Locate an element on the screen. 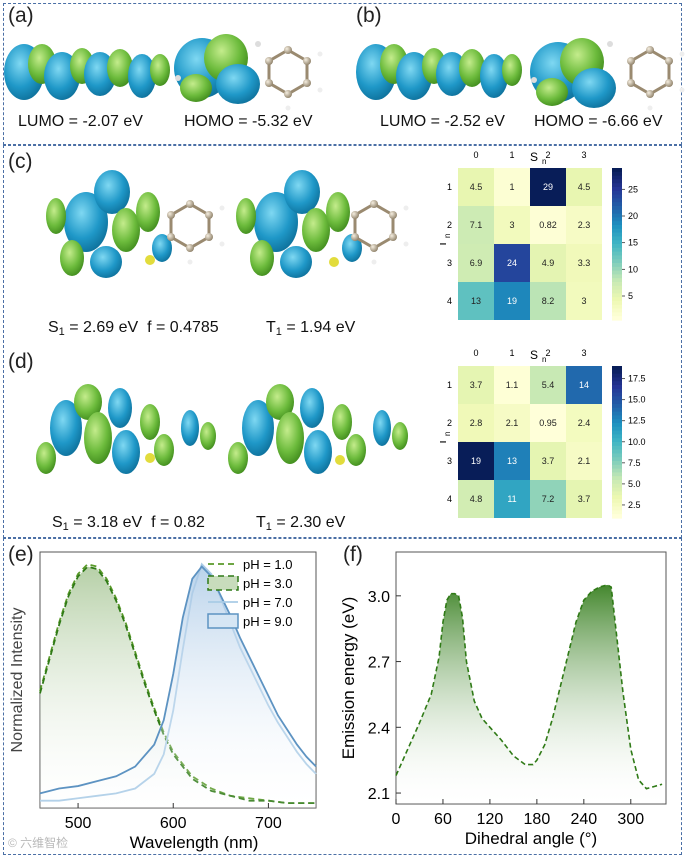 The height and width of the screenshot is (858, 685). legend-swatch is located at coordinates (223, 621).